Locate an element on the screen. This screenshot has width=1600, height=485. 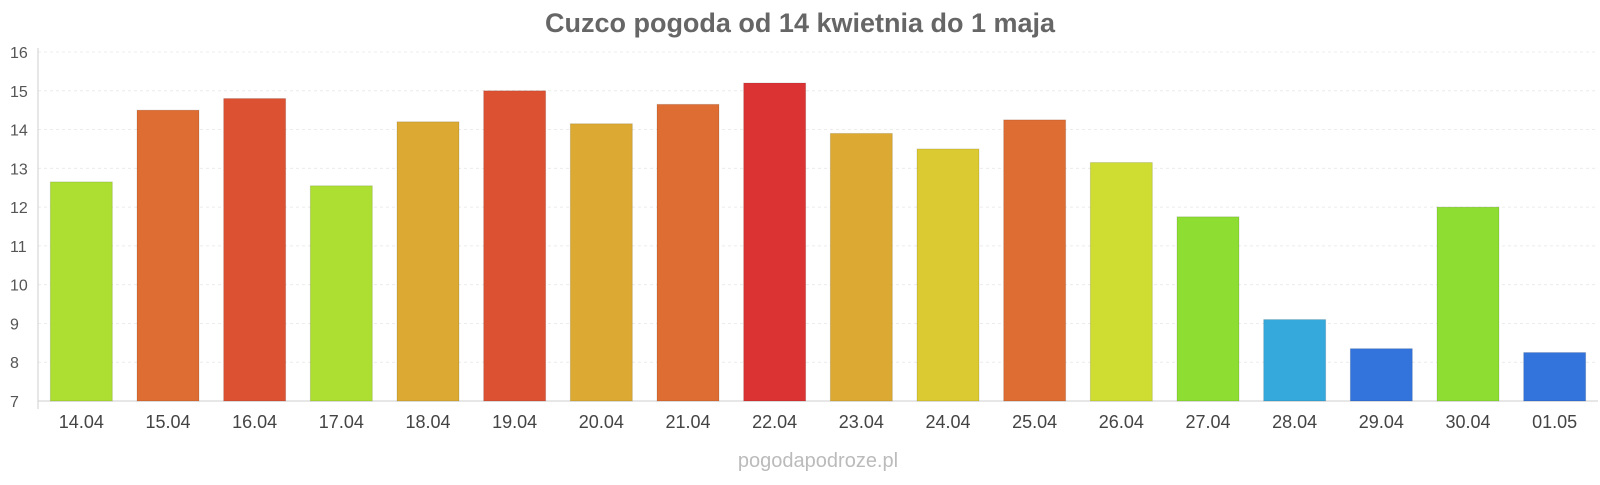
y-tick-label: 7 is located at coordinates (14, 402).